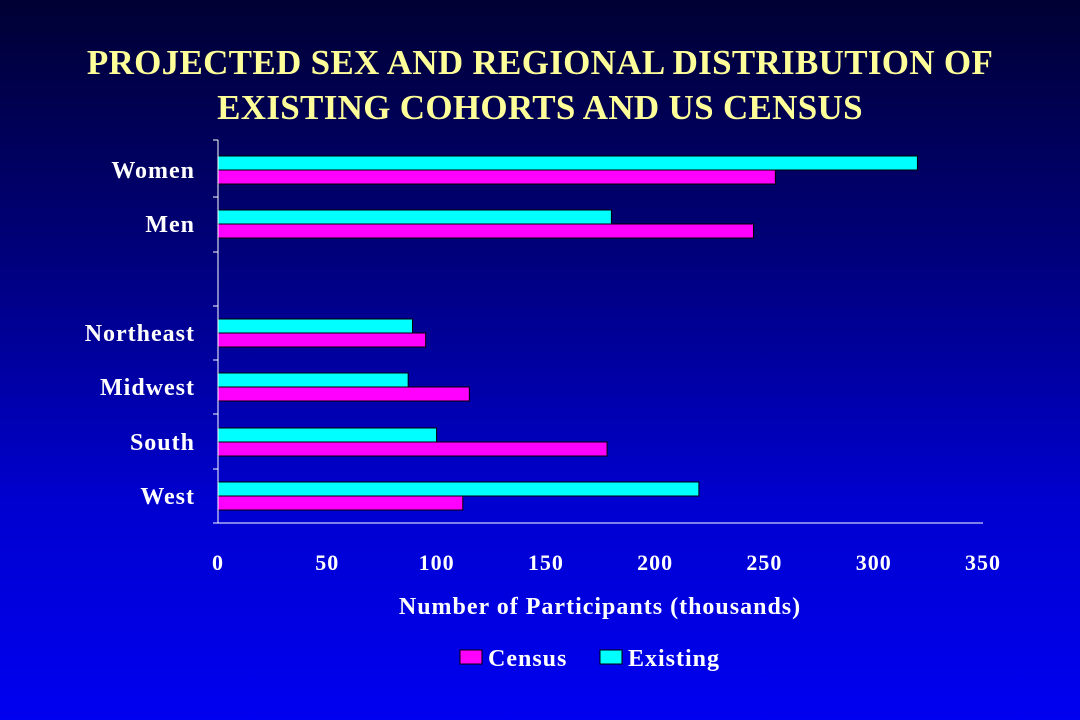  Describe the element at coordinates (655, 562) in the screenshot. I see `x-tick-label-200: 200` at that location.